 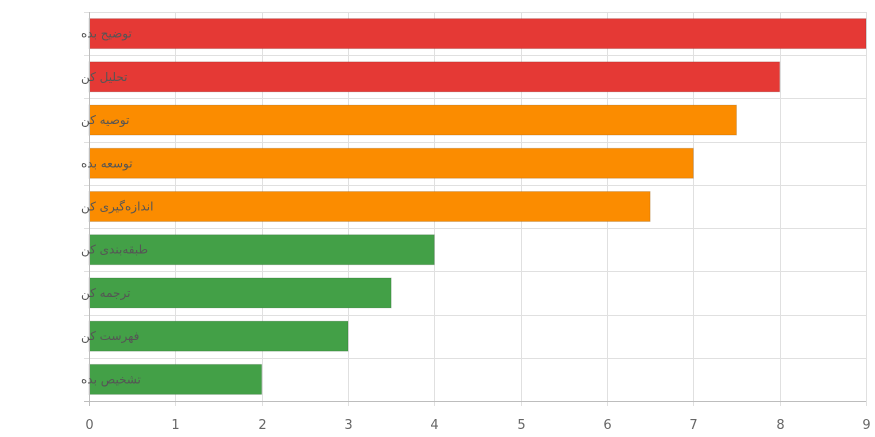 I want to click on x-tick-label: 4, so click(x=434, y=425).